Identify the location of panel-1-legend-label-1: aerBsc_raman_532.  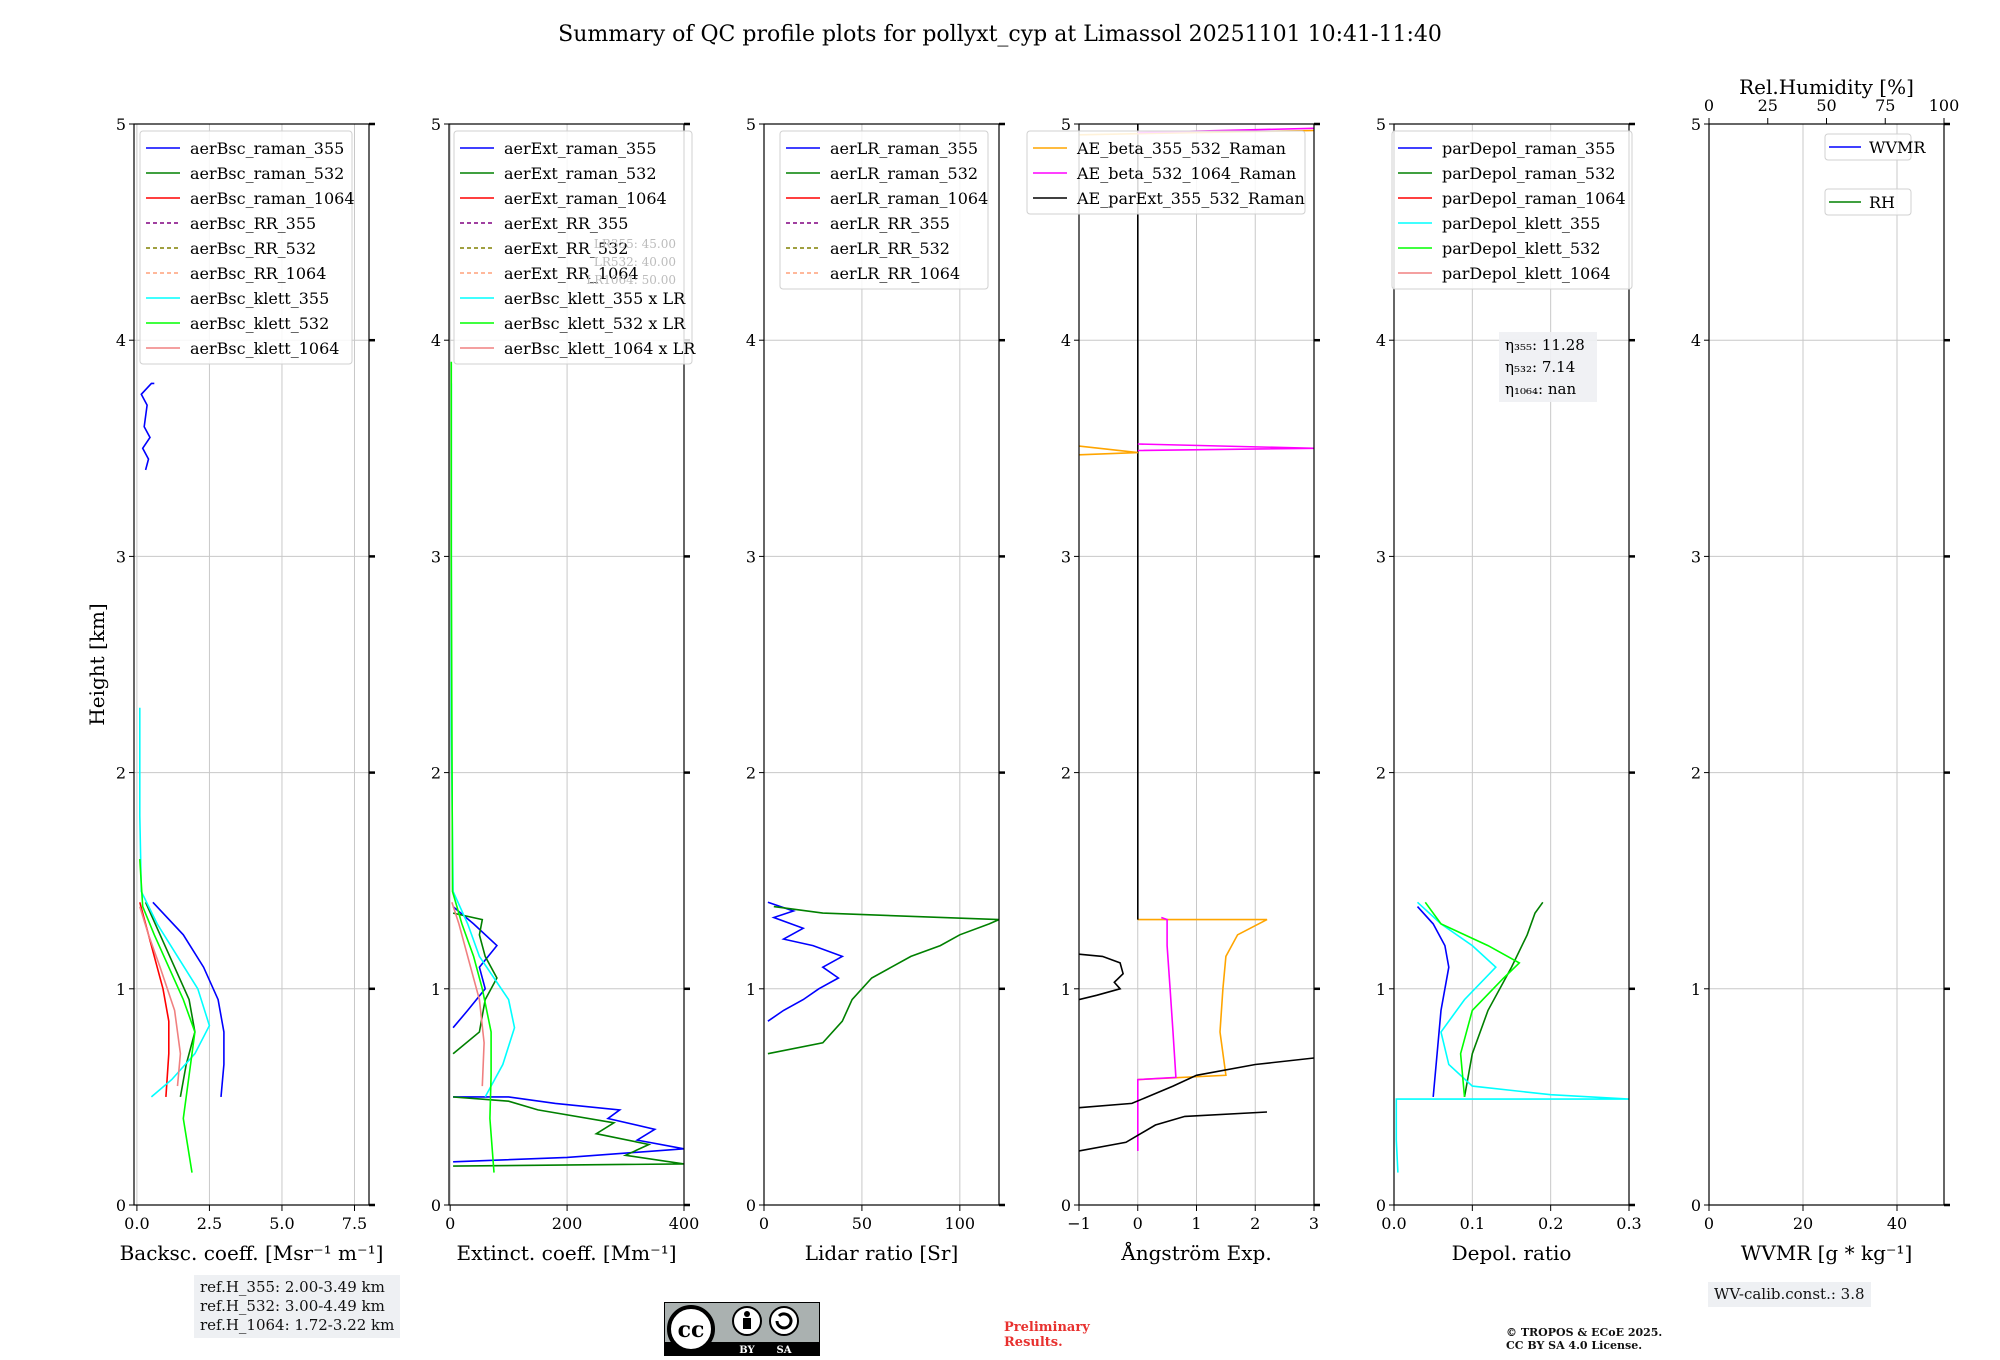
(267, 173).